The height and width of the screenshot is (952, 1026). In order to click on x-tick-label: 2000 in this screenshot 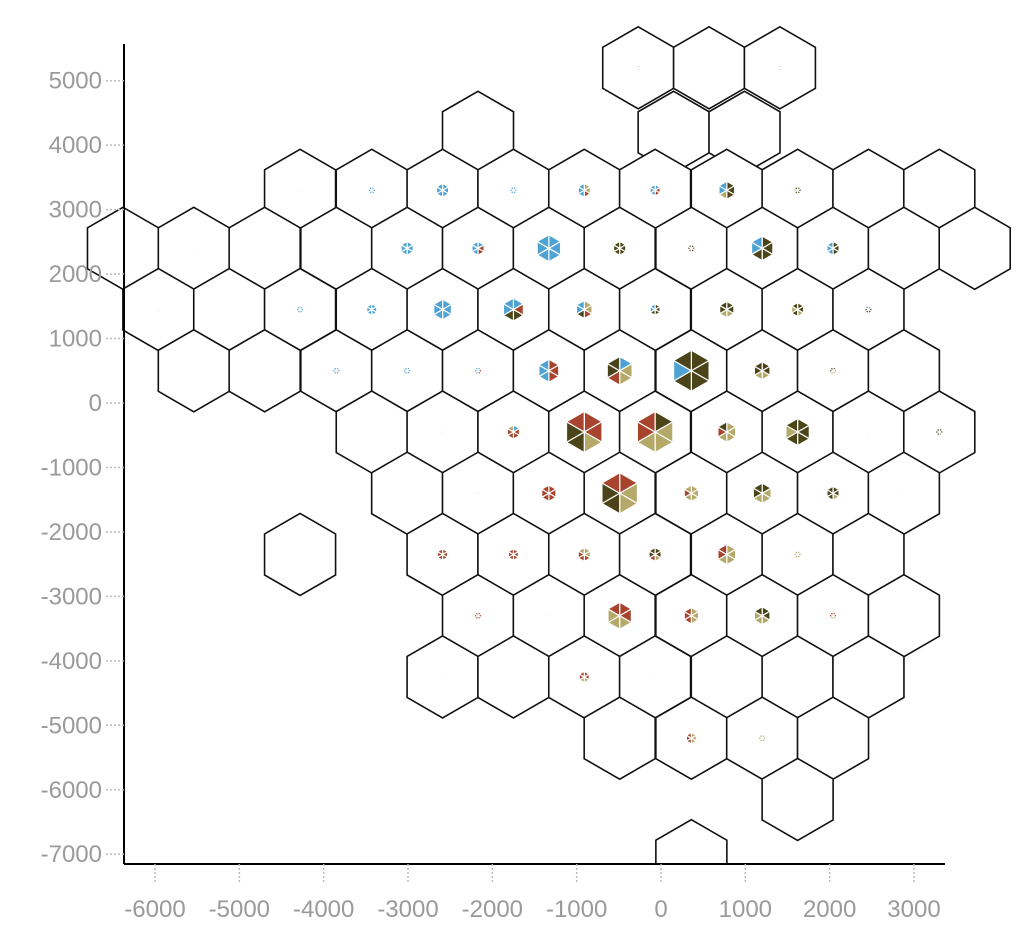, I will do `click(829, 909)`.